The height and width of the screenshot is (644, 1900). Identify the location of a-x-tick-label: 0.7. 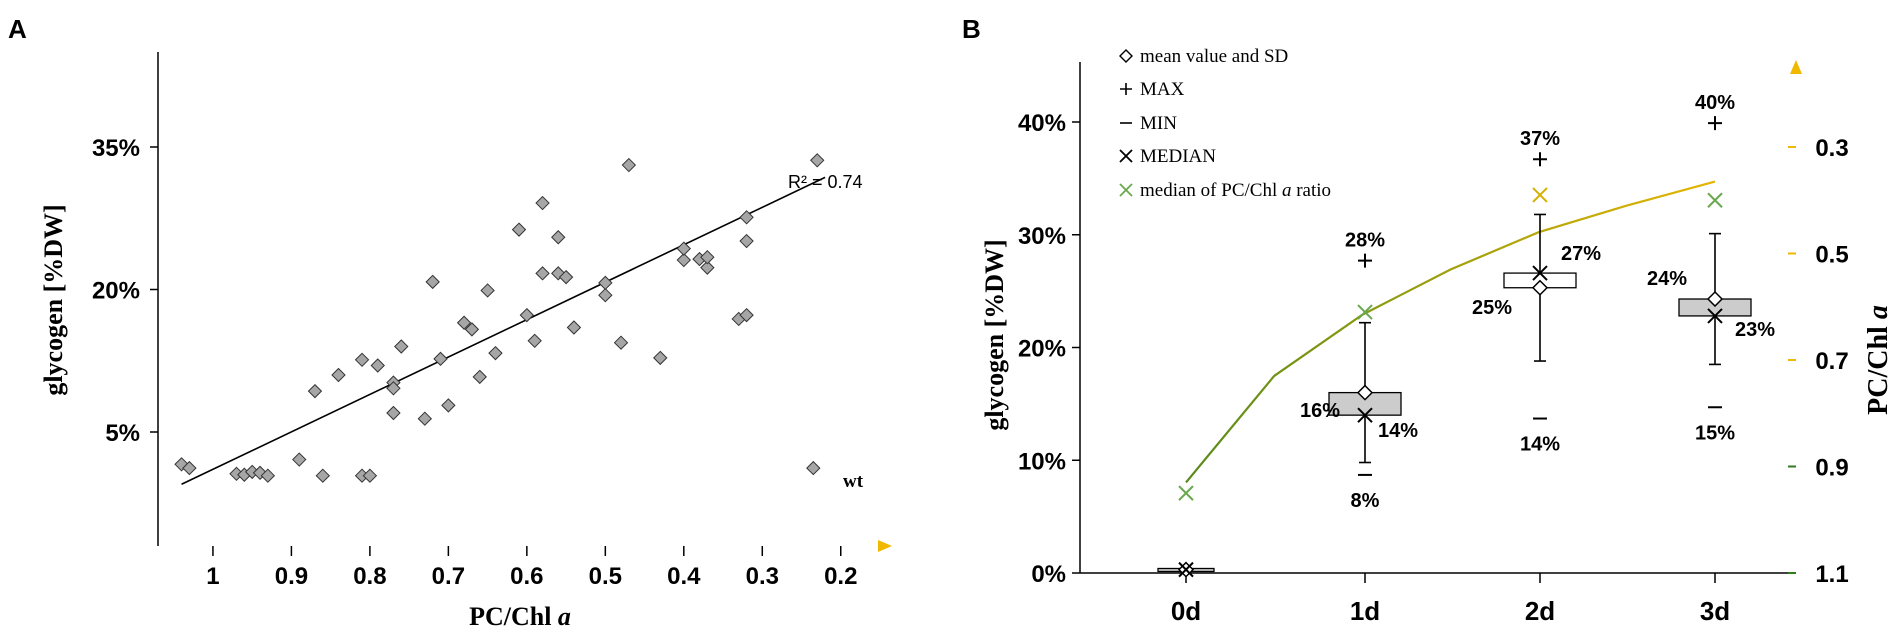
(448, 576).